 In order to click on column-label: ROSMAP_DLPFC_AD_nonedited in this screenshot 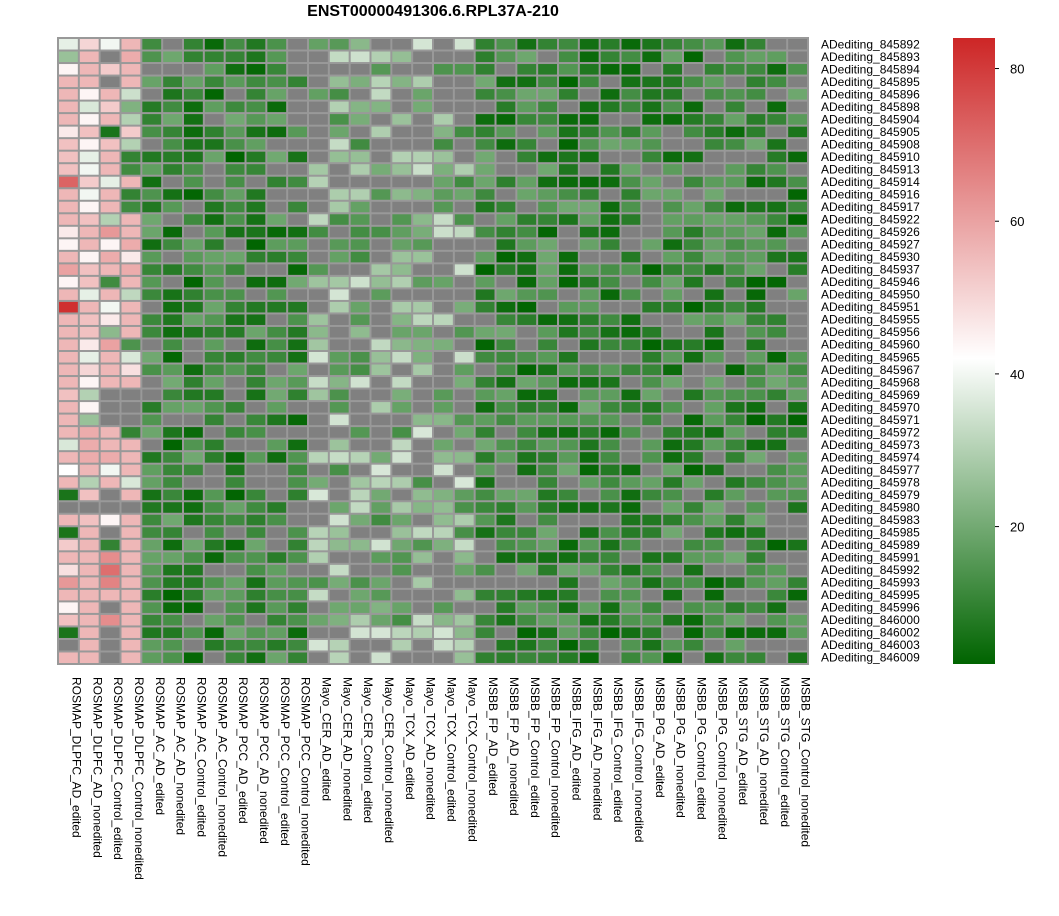, I will do `click(97, 767)`.